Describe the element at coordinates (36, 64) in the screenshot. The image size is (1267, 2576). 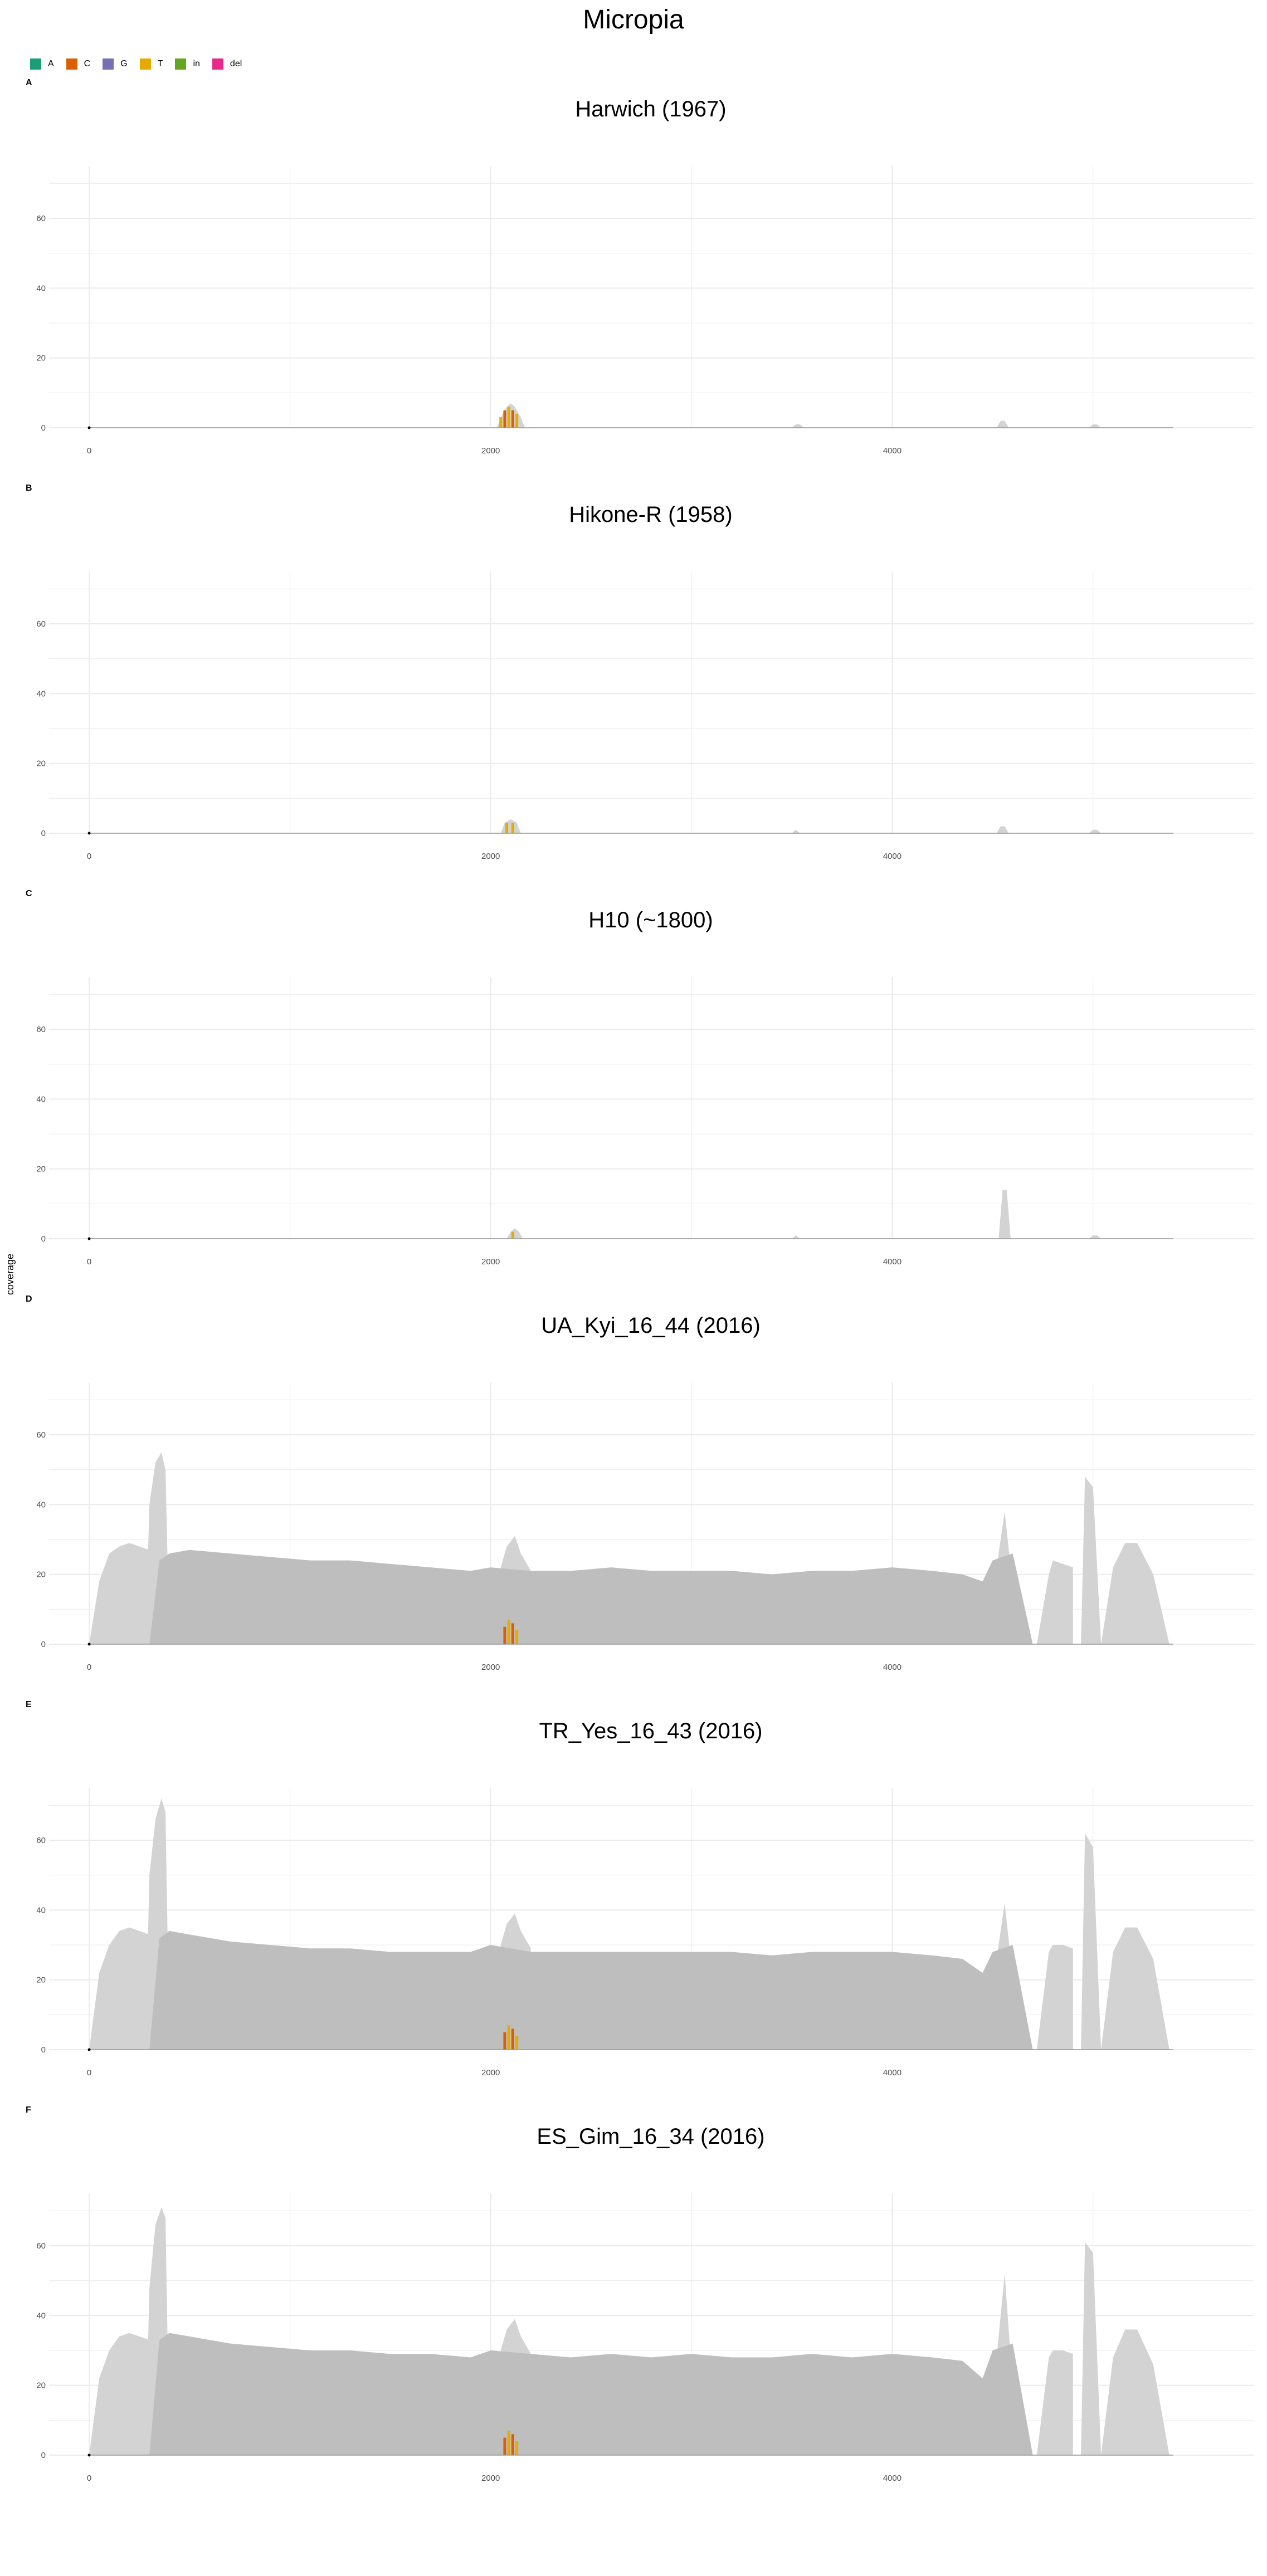
I see `legend-swatch-a` at that location.